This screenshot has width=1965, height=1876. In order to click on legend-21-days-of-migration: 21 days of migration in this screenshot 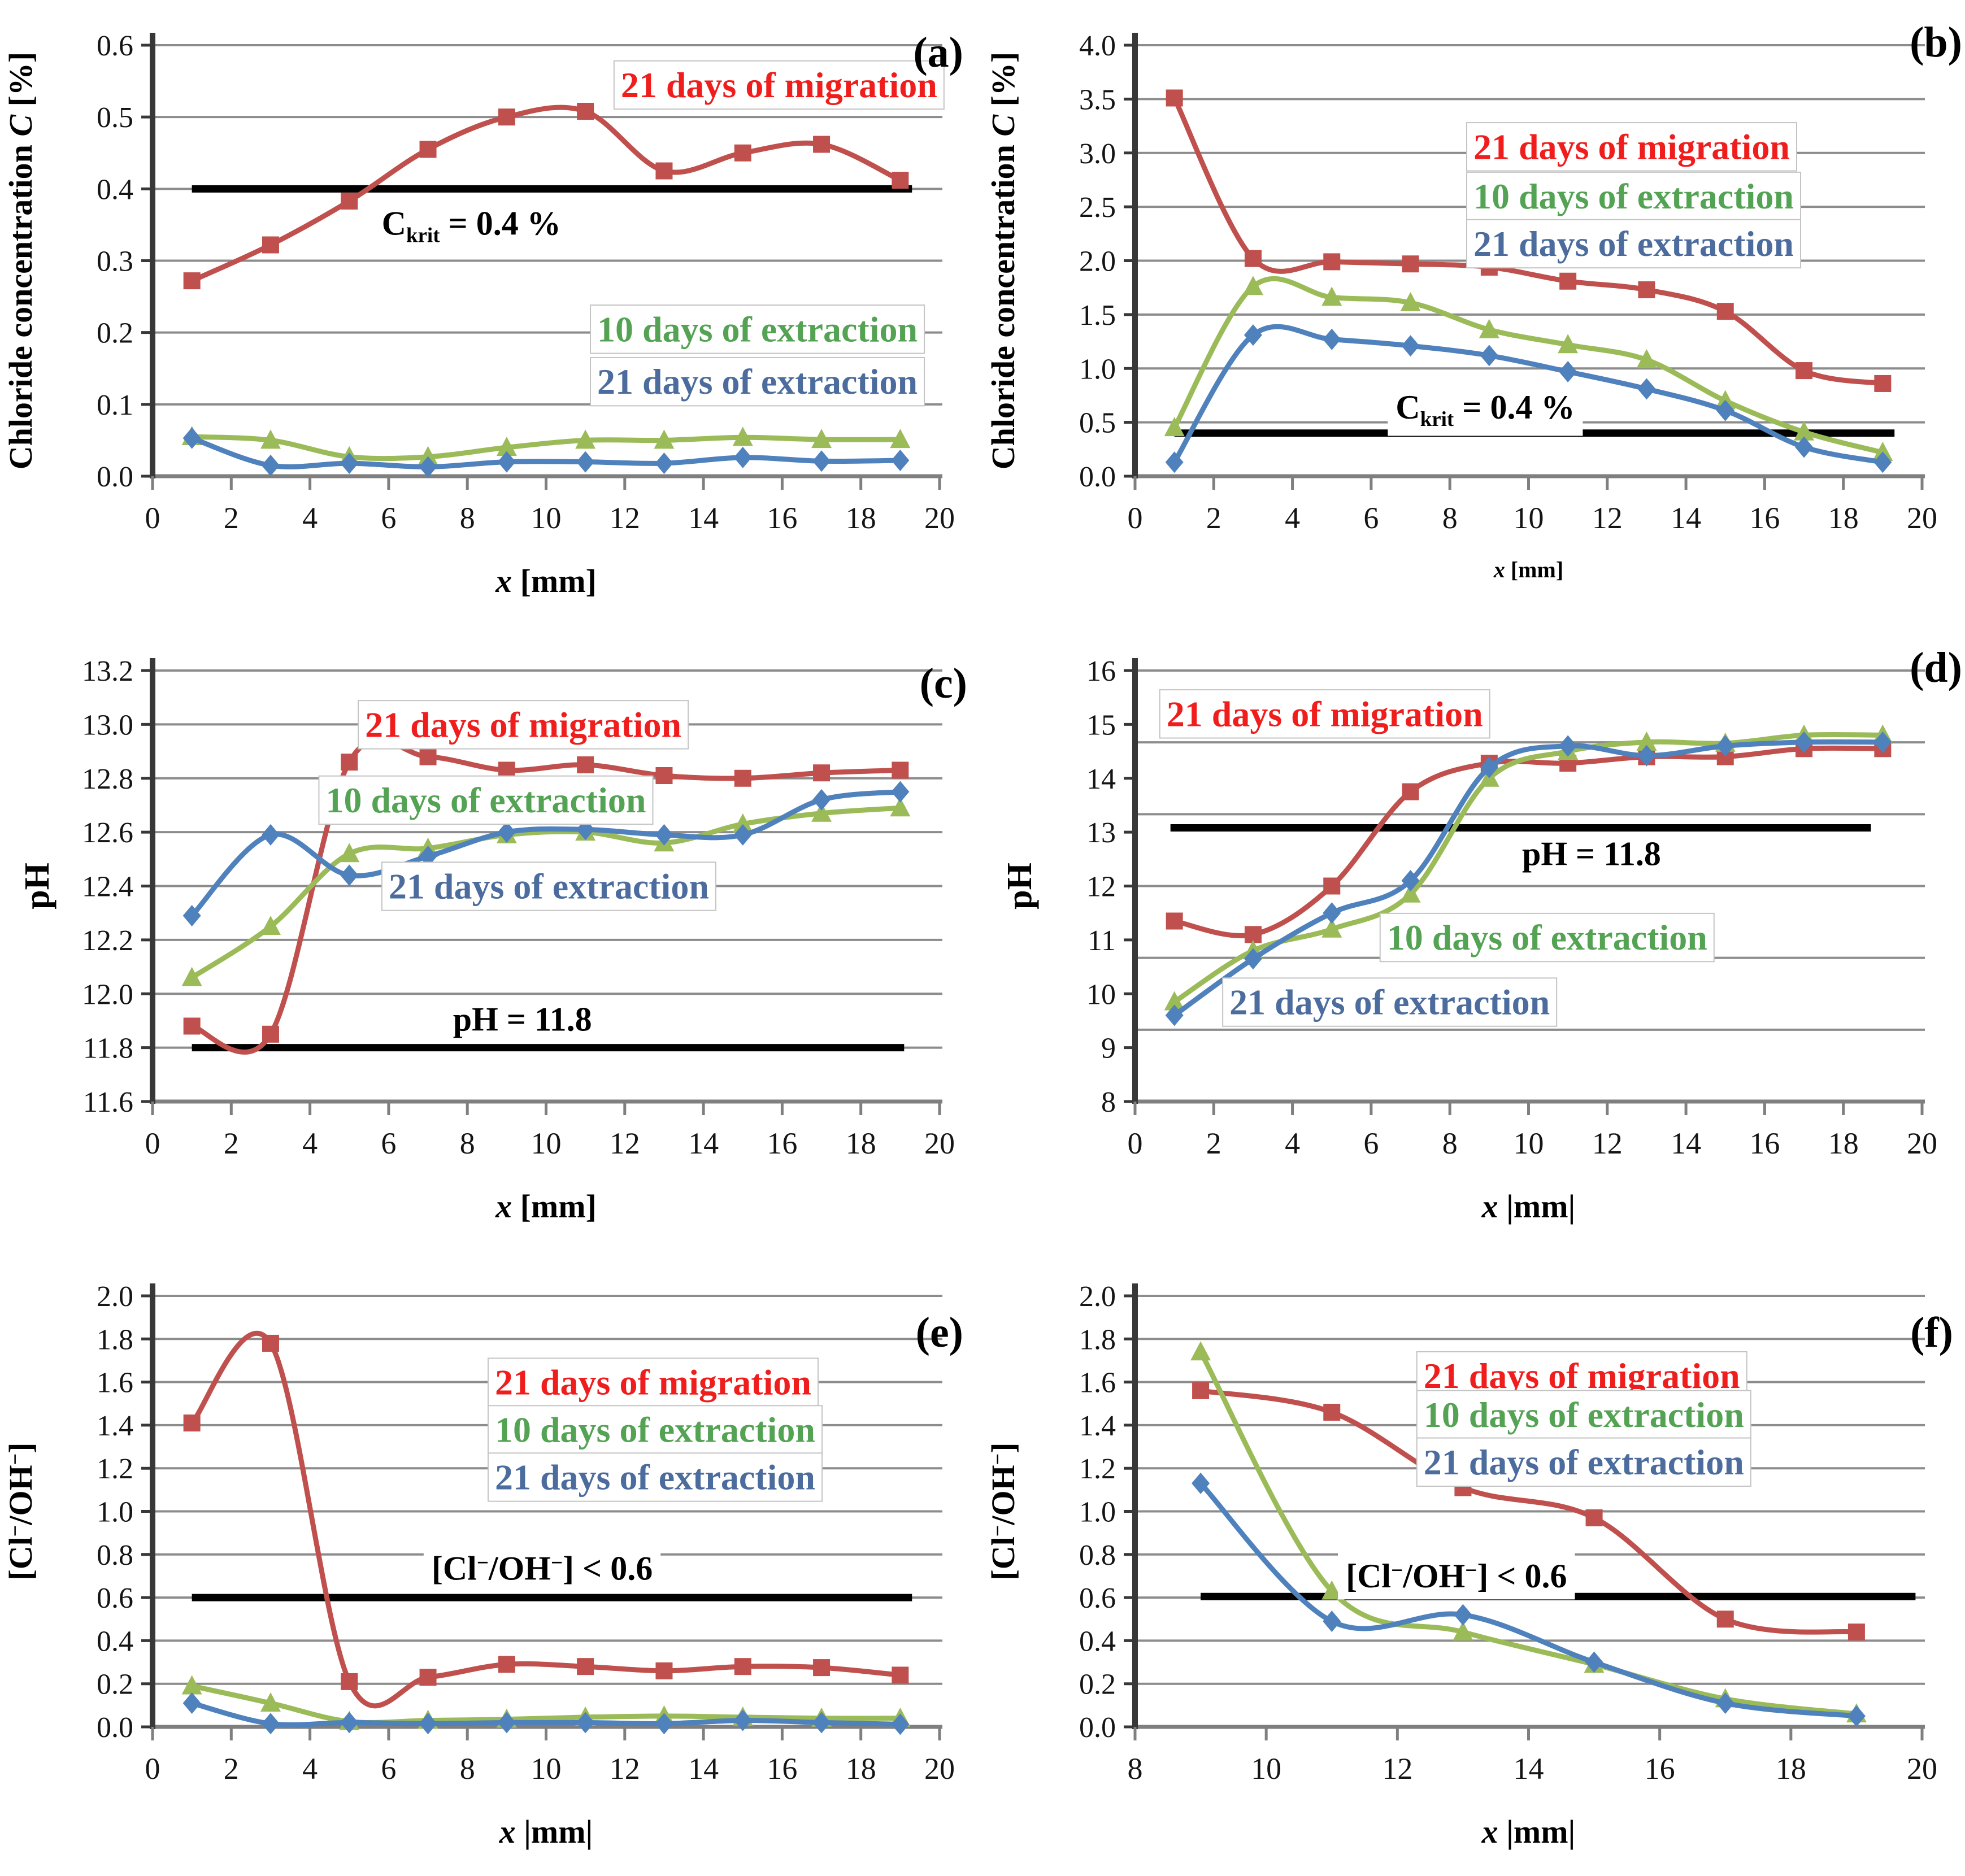, I will do `click(1325, 714)`.